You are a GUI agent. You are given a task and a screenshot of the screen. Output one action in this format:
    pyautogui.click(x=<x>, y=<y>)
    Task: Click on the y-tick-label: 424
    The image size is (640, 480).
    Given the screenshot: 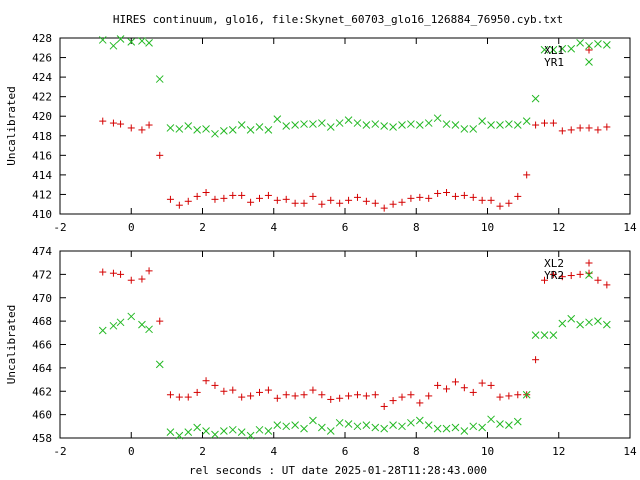 What is the action you would take?
    pyautogui.click(x=42, y=77)
    